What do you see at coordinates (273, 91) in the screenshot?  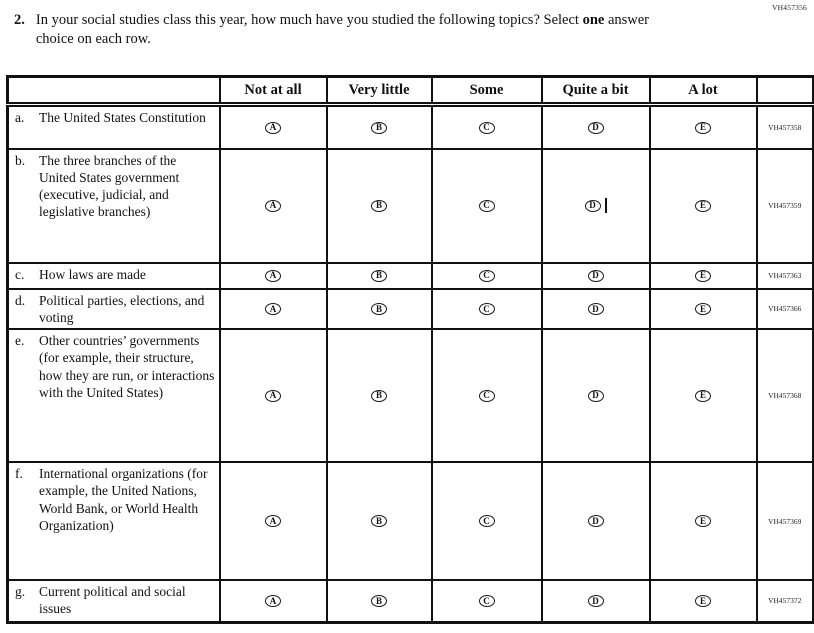 I see `header-not-at-all: Not at all` at bounding box center [273, 91].